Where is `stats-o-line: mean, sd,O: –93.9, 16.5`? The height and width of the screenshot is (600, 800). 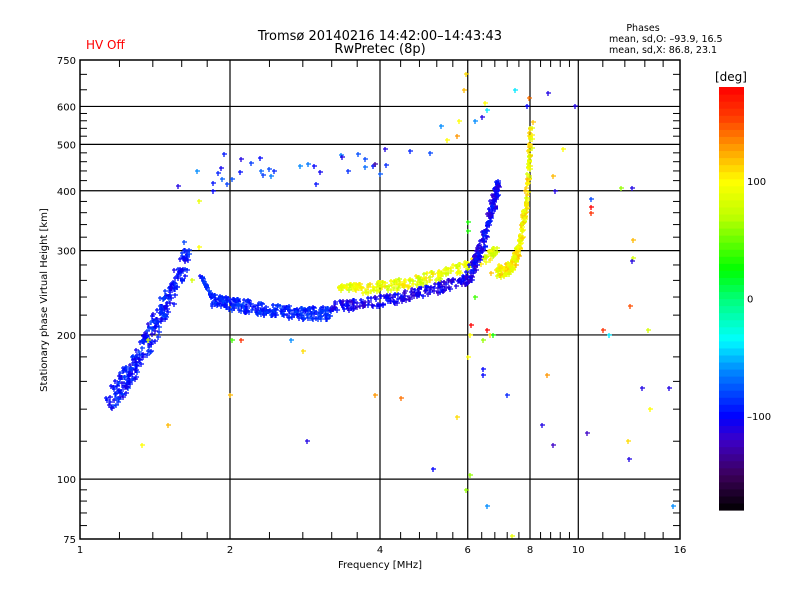
stats-o-line: mean, sd,O: –93.9, 16.5 is located at coordinates (666, 39).